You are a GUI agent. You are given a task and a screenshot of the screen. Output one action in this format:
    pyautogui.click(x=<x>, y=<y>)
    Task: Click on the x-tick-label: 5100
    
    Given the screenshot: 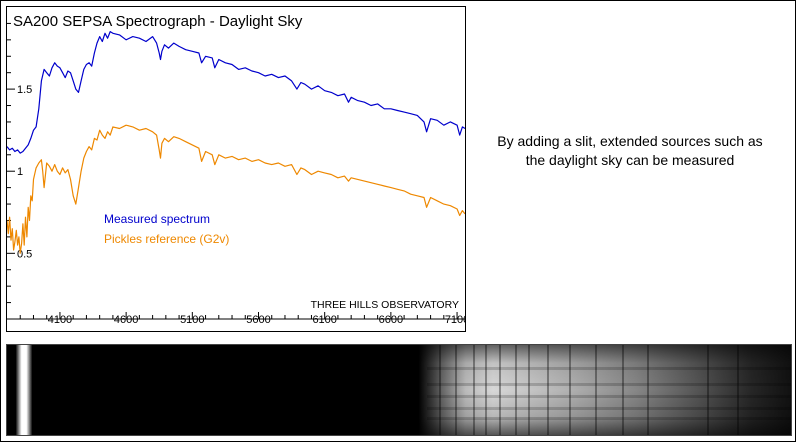 What is the action you would take?
    pyautogui.click(x=192, y=320)
    